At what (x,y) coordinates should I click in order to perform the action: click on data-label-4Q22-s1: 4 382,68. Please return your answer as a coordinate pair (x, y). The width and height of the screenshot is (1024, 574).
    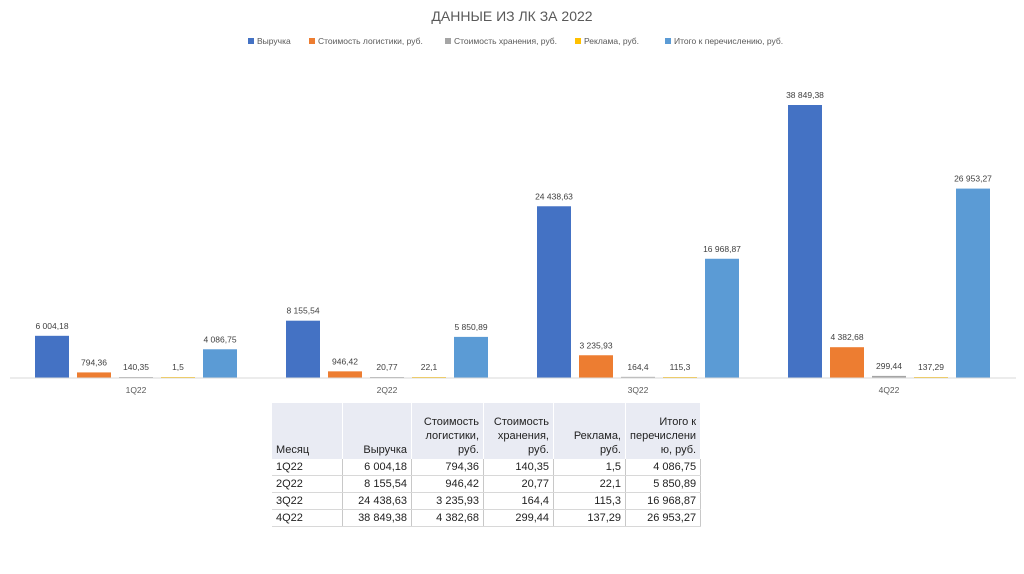
    Looking at the image, I should click on (846, 337).